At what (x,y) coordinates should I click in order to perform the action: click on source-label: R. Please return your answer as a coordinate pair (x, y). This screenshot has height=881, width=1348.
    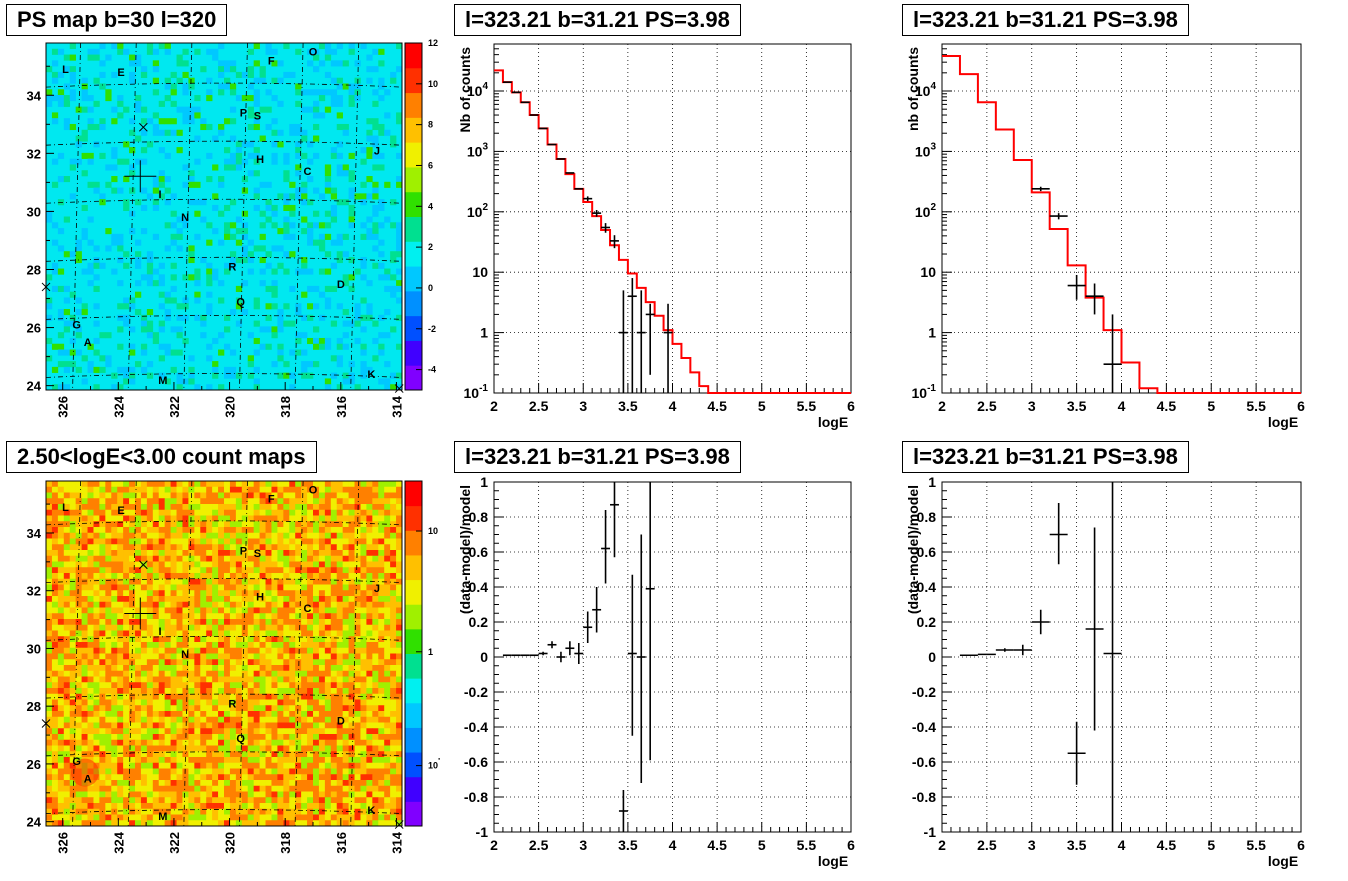
    Looking at the image, I should click on (232, 704).